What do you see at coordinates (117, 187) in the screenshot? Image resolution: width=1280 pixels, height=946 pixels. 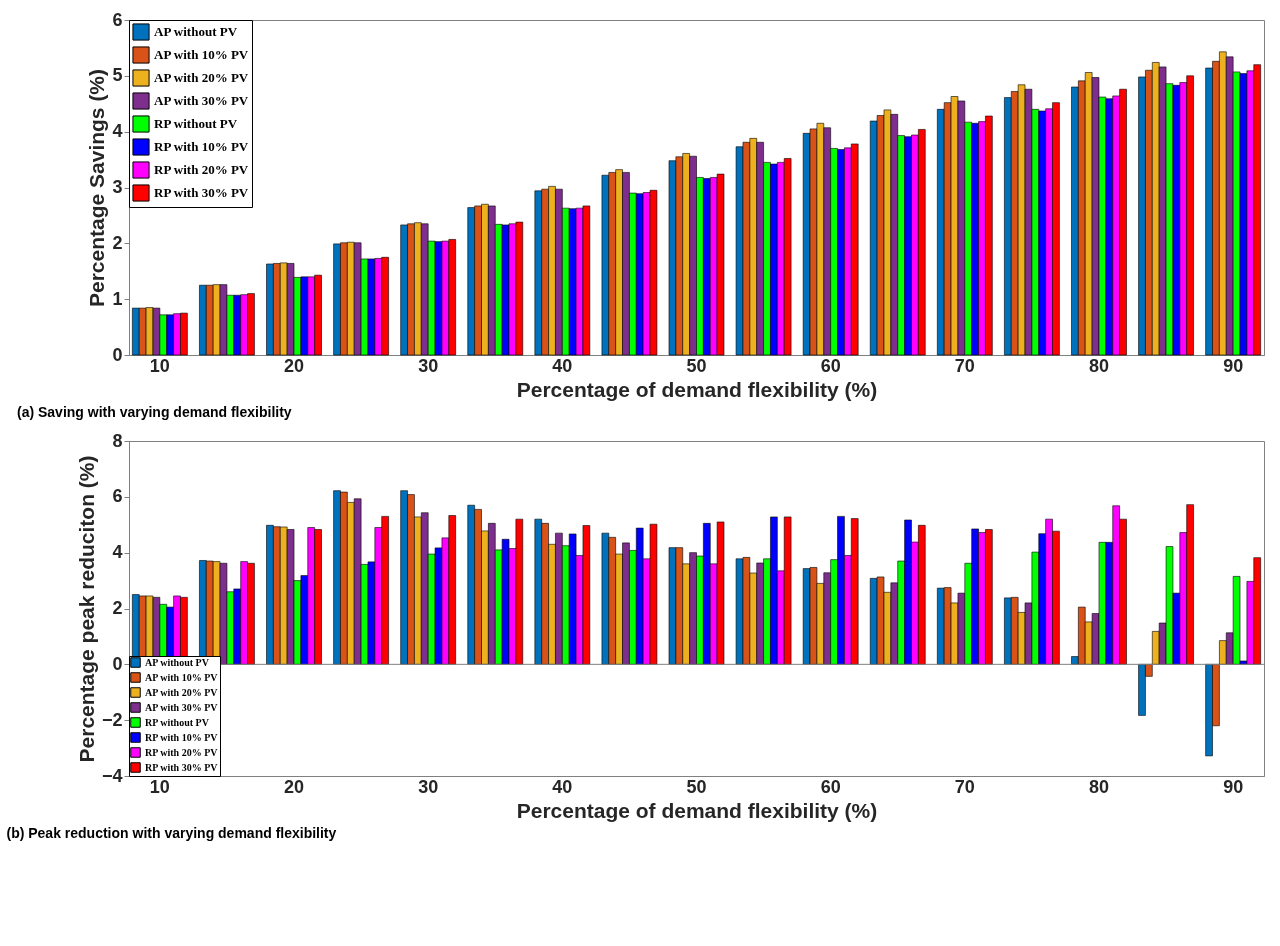 I see `y-tick-label: 3` at bounding box center [117, 187].